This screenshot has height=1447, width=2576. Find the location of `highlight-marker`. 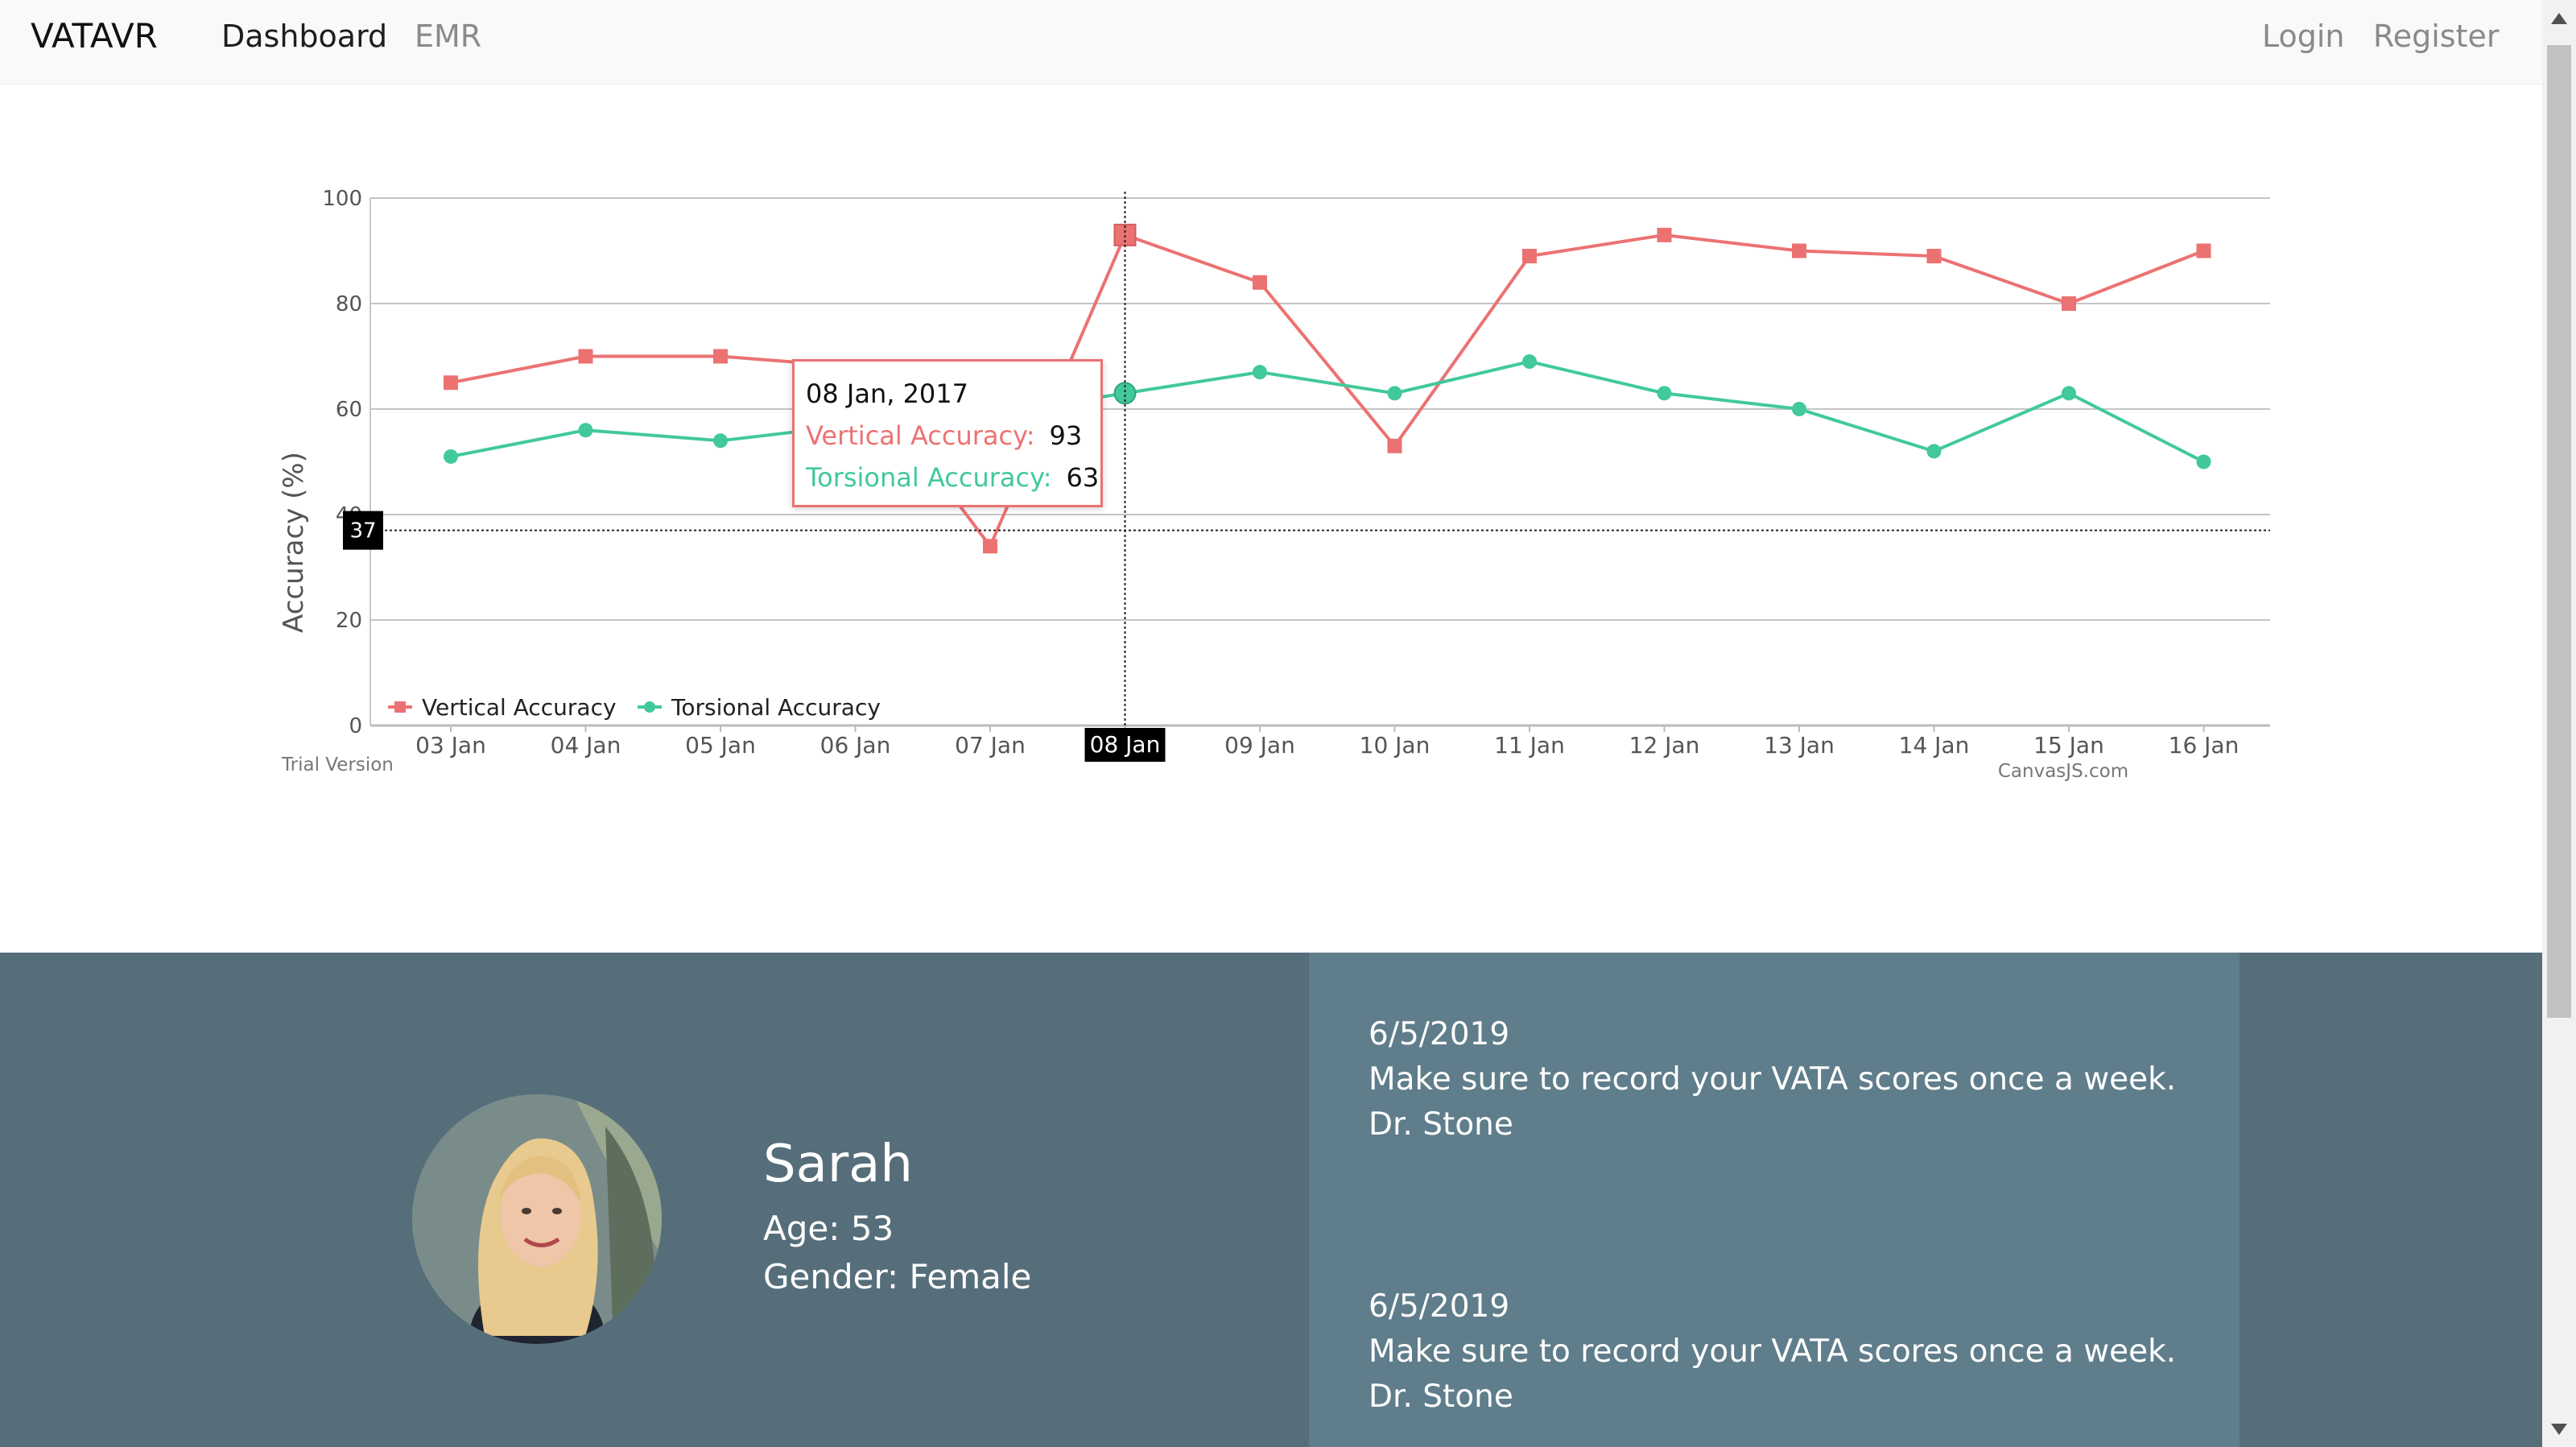

highlight-marker is located at coordinates (1125, 393).